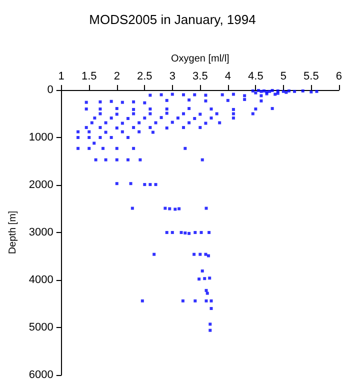 This screenshot has width=345, height=384. What do you see at coordinates (41, 280) in the screenshot?
I see `y-tick-label: 4000` at bounding box center [41, 280].